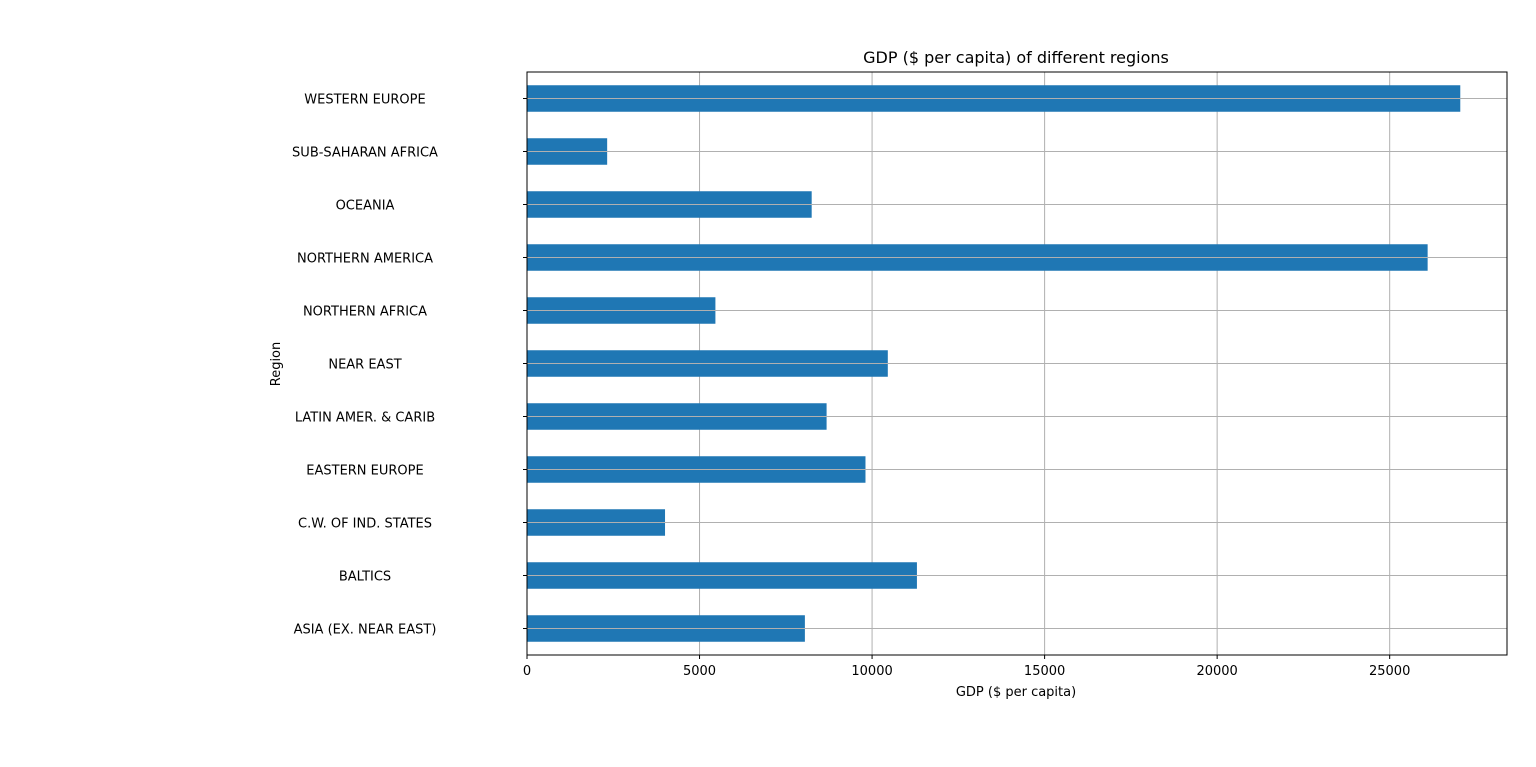 The image size is (1536, 767). Describe the element at coordinates (365, 206) in the screenshot. I see `y-tick-label: OCEANIA` at that location.